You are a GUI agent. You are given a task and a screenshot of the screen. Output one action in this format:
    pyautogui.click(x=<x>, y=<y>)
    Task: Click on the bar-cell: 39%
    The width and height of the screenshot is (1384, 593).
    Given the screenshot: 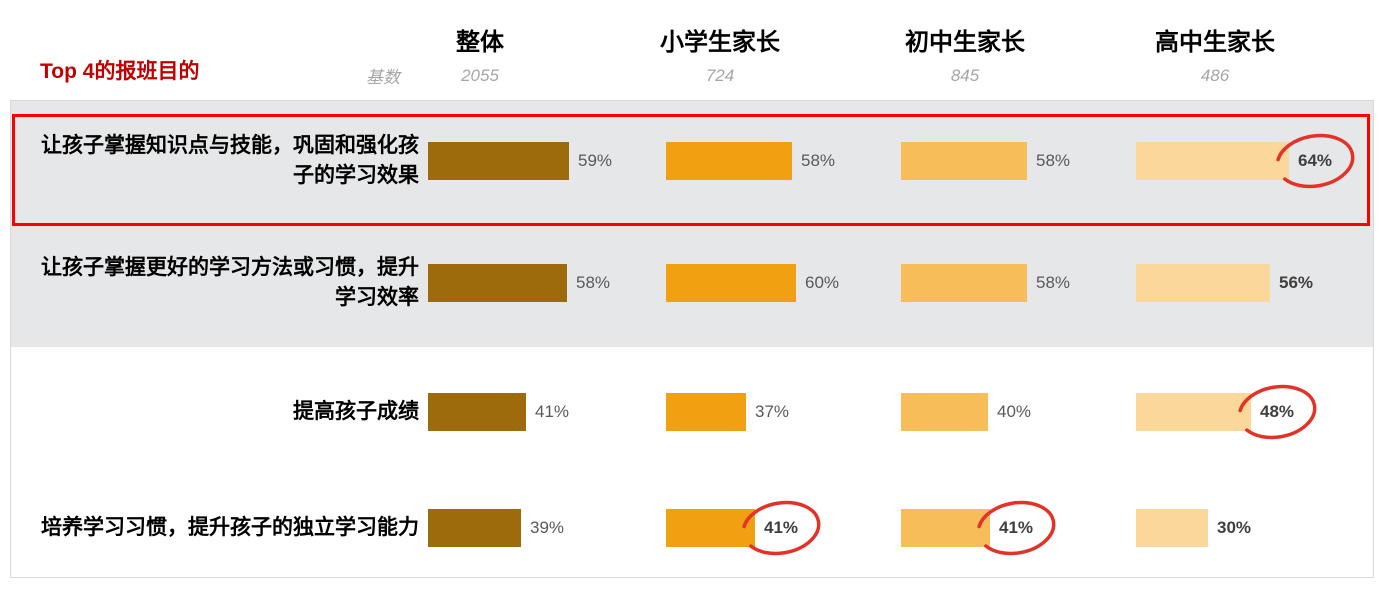 What is the action you would take?
    pyautogui.click(x=496, y=528)
    